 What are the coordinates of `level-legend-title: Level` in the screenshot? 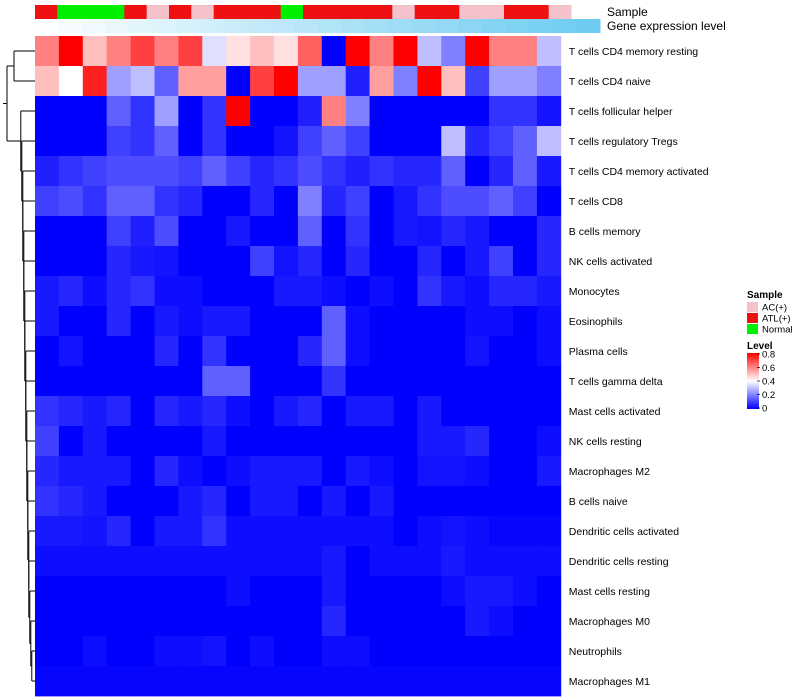 It's located at (760, 346).